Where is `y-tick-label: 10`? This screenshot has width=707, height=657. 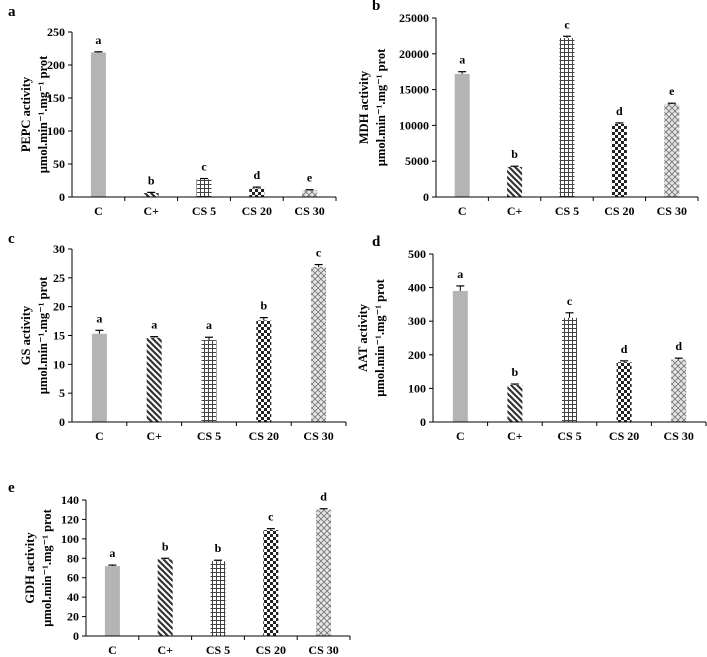 y-tick-label: 10 is located at coordinates (59, 364).